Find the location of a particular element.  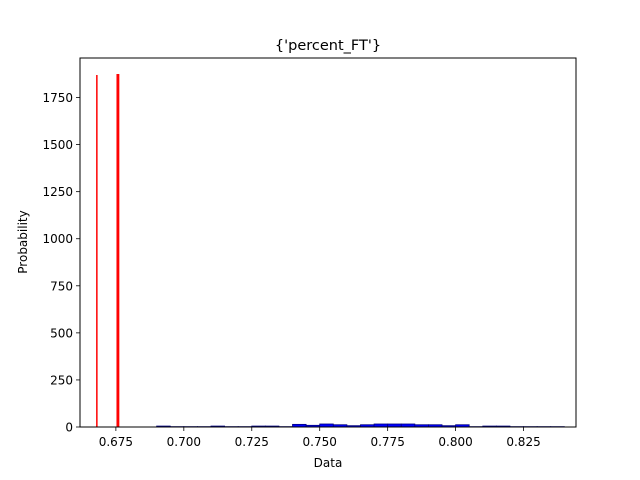

y-tick-label: 1250 is located at coordinates (57, 192).